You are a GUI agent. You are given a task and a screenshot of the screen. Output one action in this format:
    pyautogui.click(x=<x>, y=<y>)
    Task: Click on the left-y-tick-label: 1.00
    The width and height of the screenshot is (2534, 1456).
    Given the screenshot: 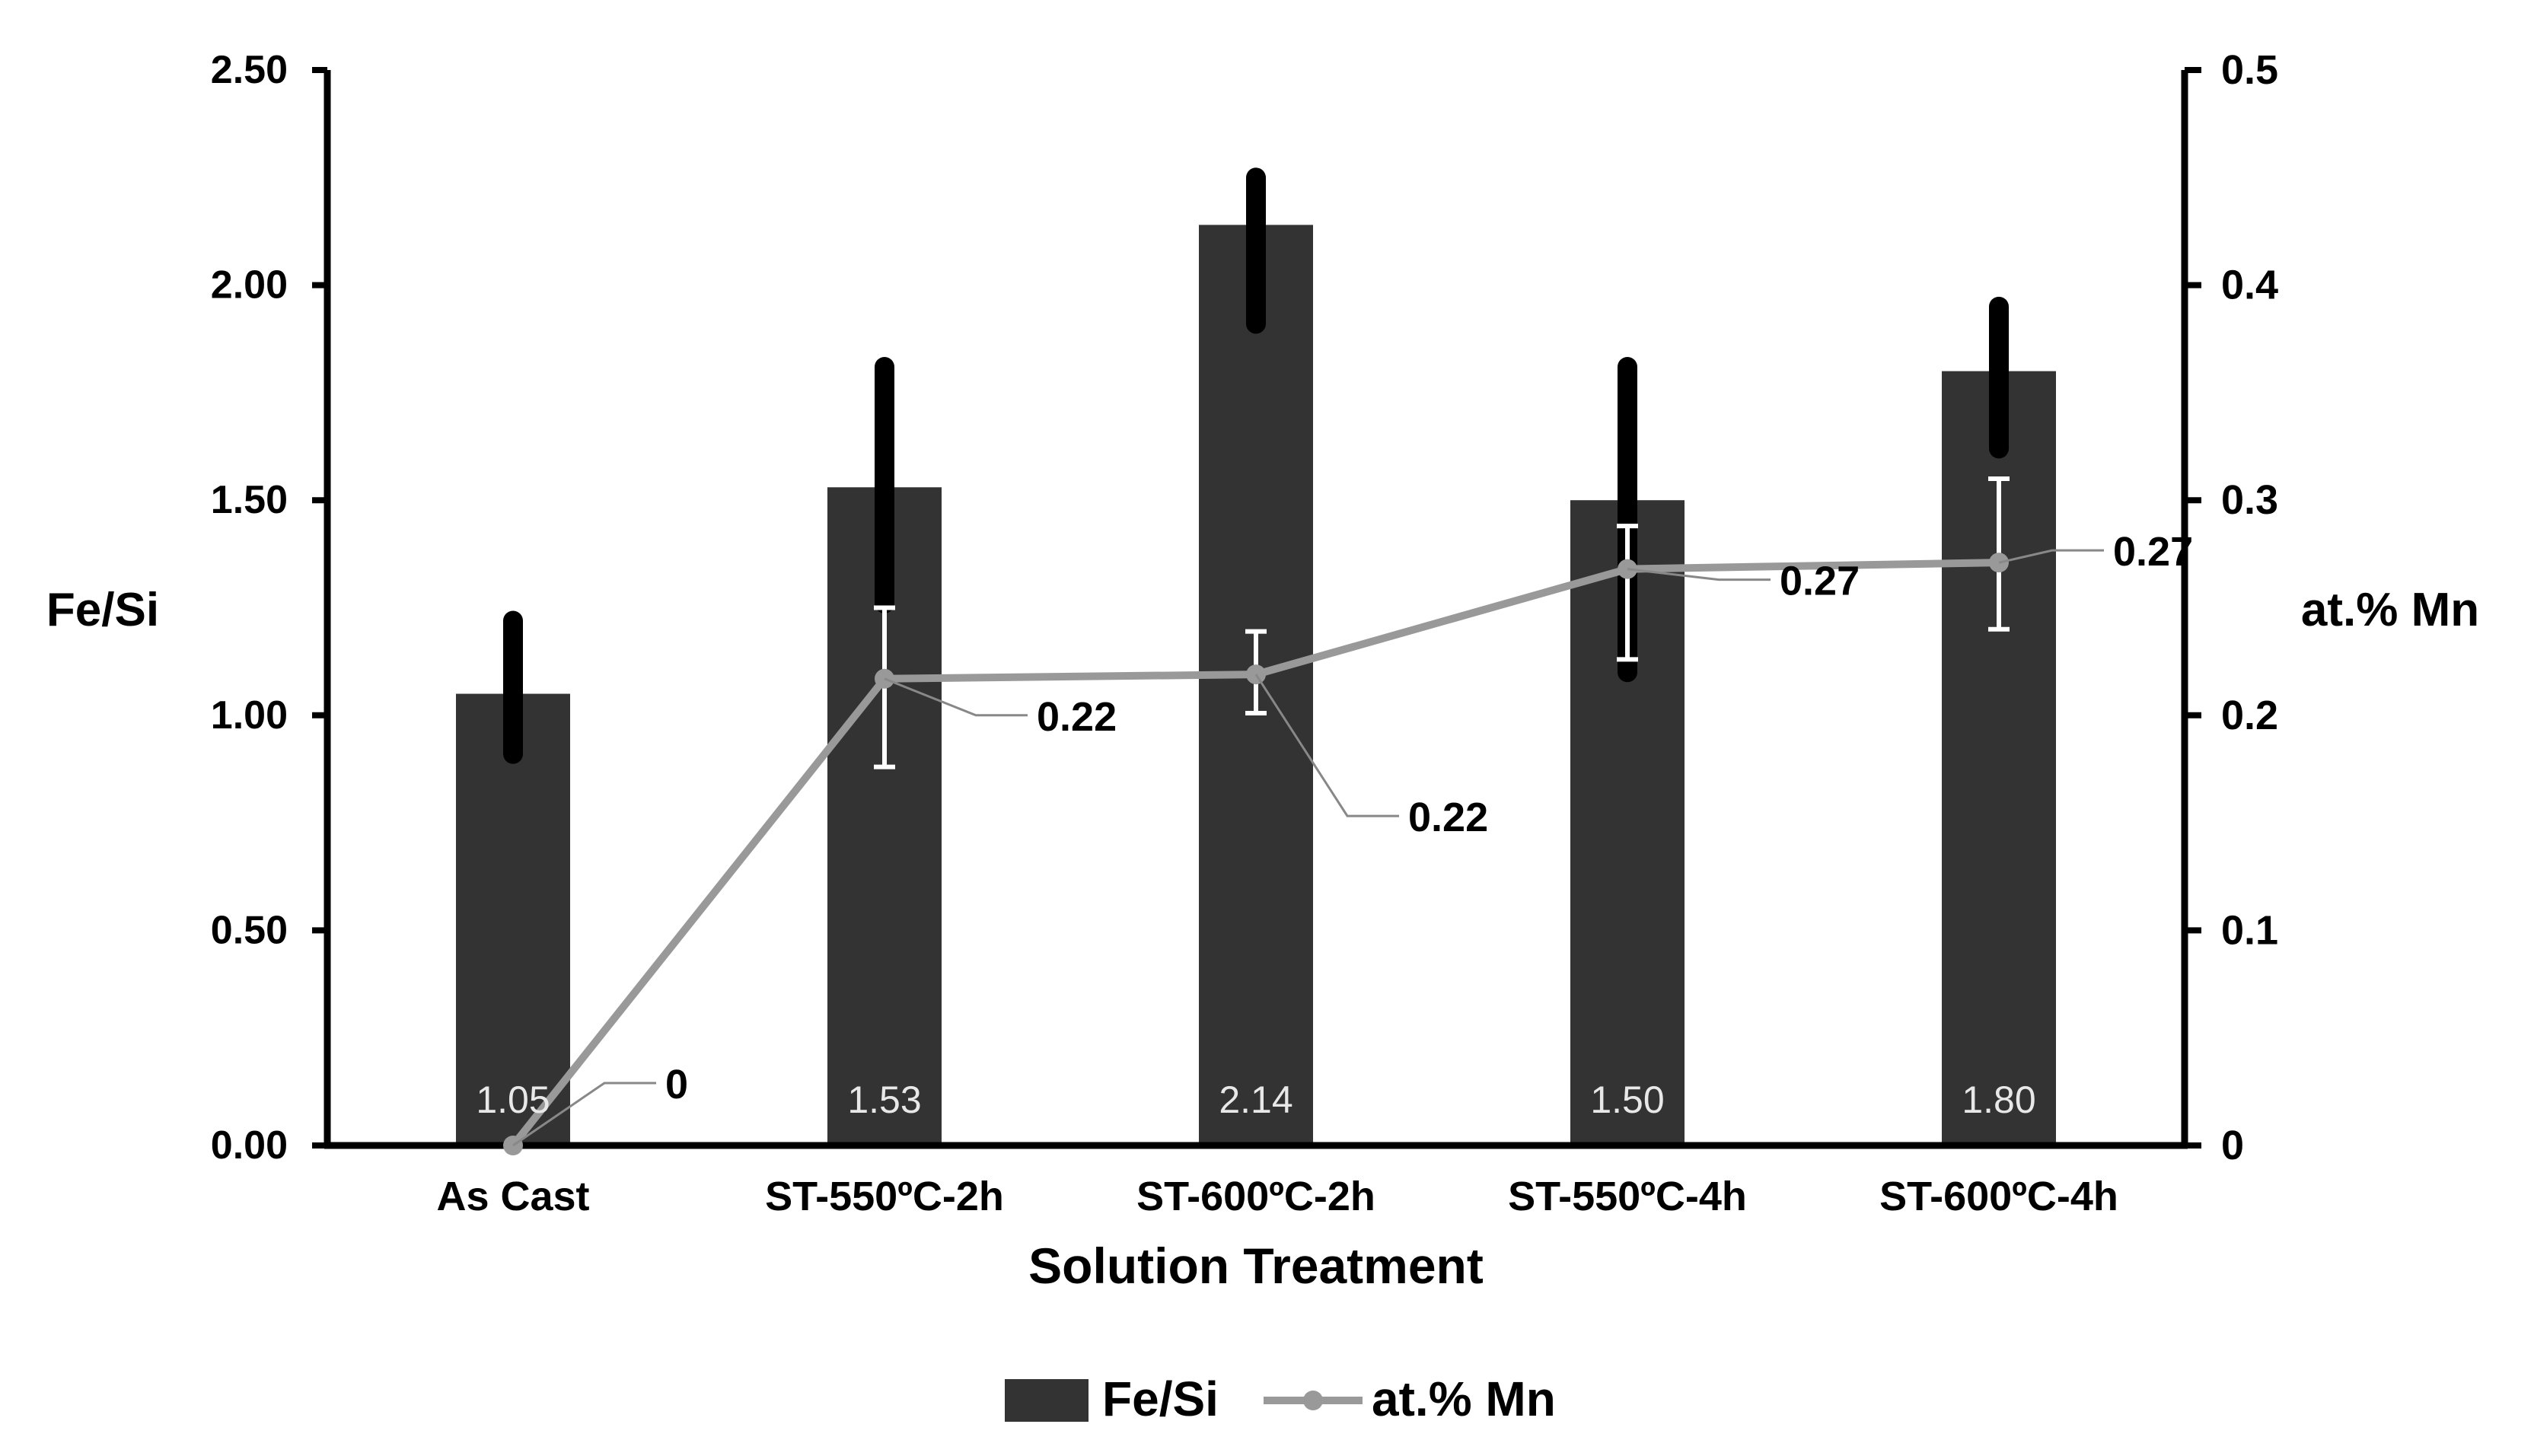 What is the action you would take?
    pyautogui.click(x=249, y=715)
    